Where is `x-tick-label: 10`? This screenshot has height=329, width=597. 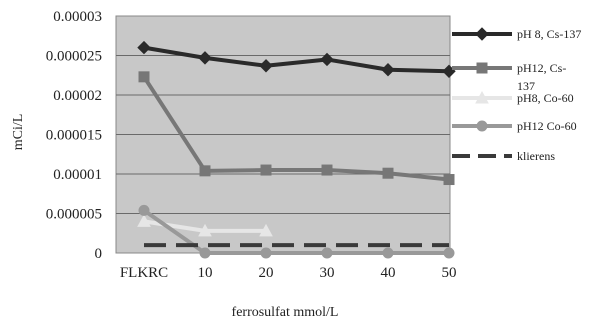
x-tick-label: 10 is located at coordinates (205, 273).